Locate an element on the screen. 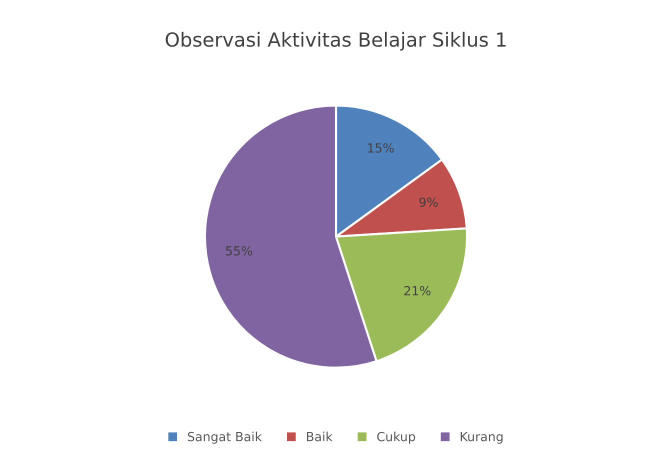 This screenshot has width=672, height=455. chart-title: Observasi Aktivitas Belajar Siklus 1 is located at coordinates (336, 41).